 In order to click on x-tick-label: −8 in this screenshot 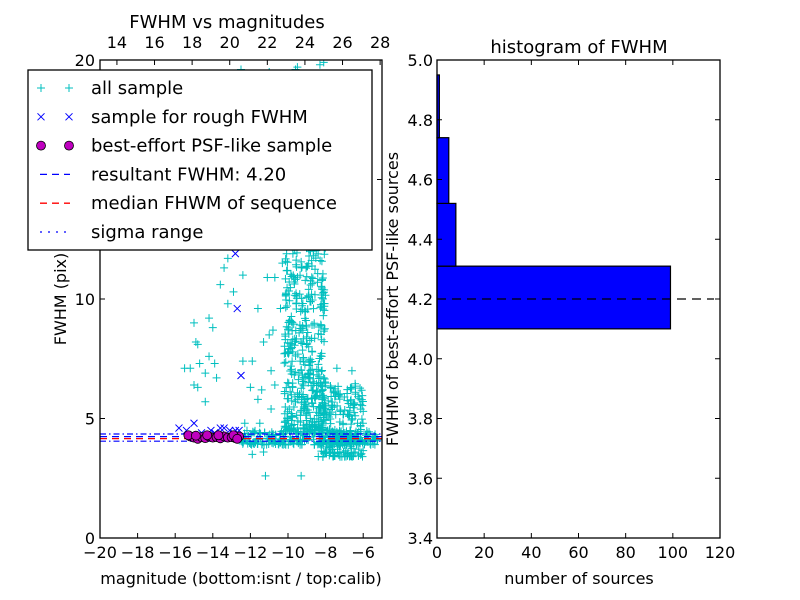, I will do `click(326, 552)`.